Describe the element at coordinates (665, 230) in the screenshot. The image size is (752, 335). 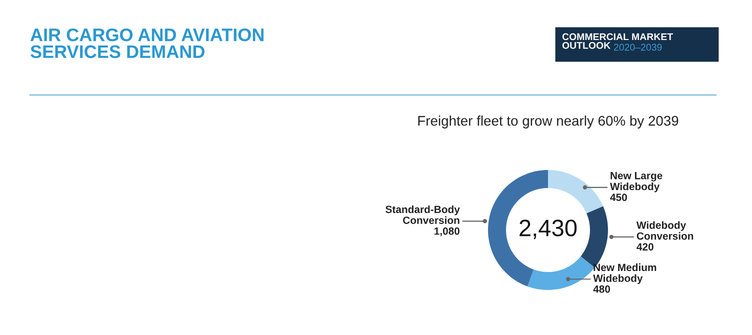
I see `slice-label: Widebody Conversion` at that location.